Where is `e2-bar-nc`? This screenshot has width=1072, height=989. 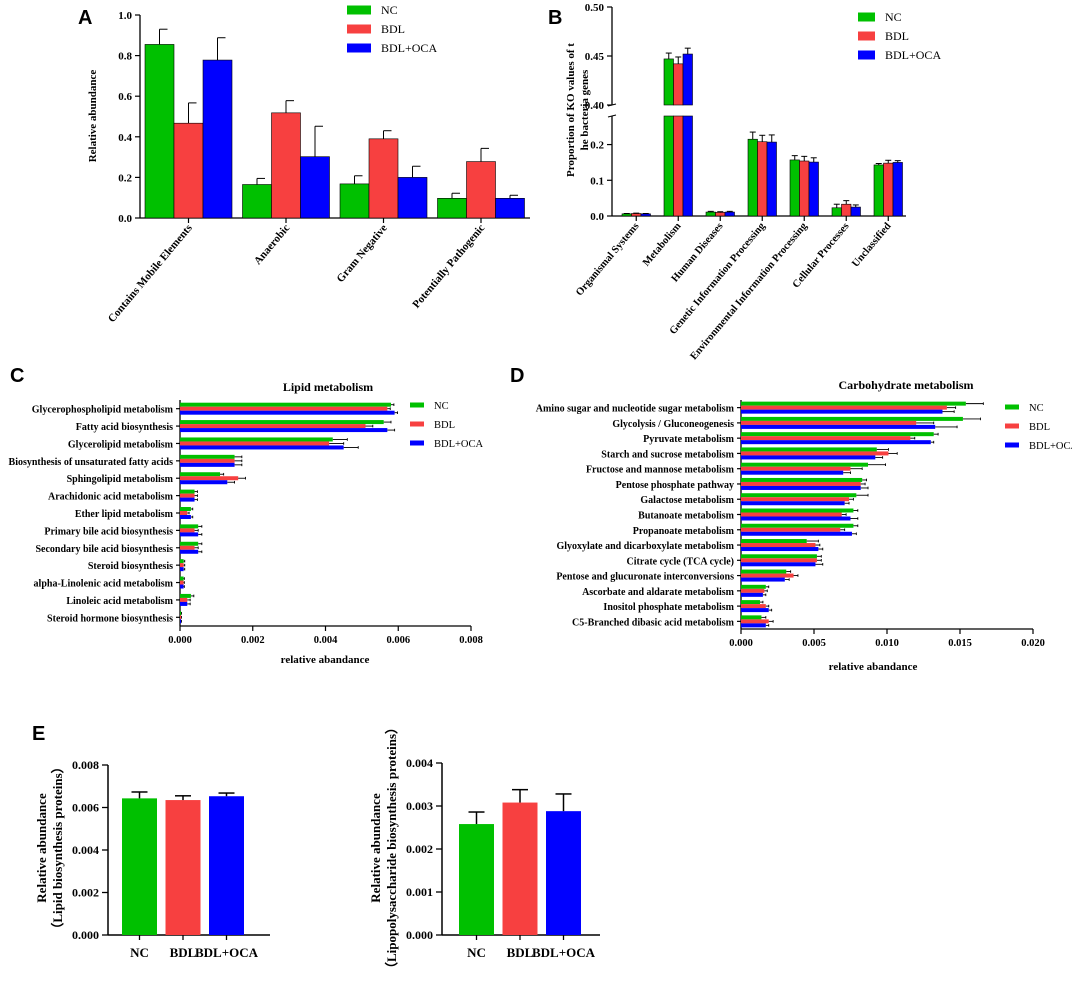
e2-bar-nc is located at coordinates (476, 879).